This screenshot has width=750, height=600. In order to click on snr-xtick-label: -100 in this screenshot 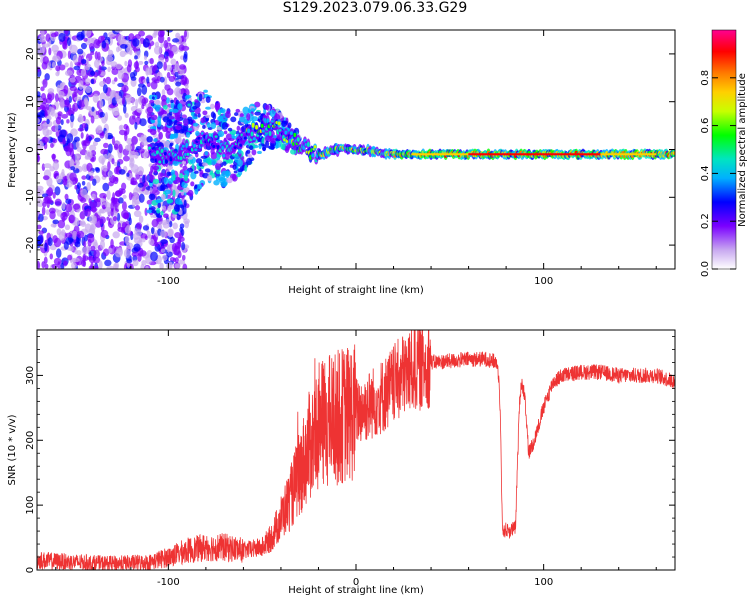, I will do `click(168, 582)`.